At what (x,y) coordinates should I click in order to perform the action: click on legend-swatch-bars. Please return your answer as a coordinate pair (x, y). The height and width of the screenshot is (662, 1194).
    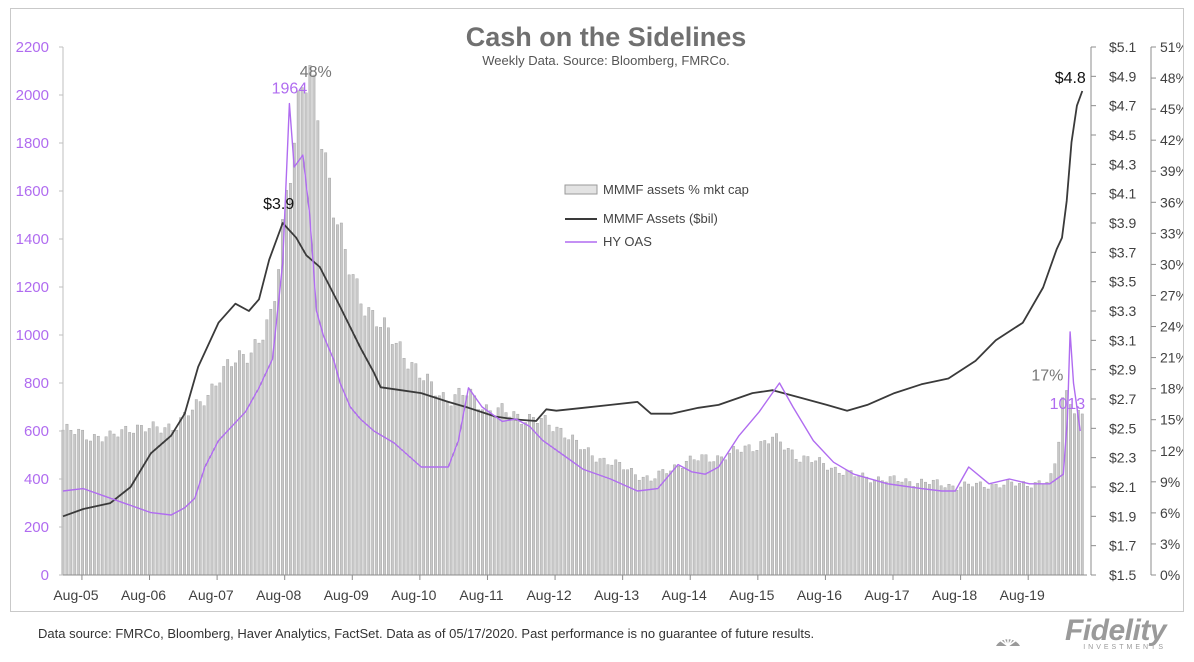
    Looking at the image, I should click on (581, 189).